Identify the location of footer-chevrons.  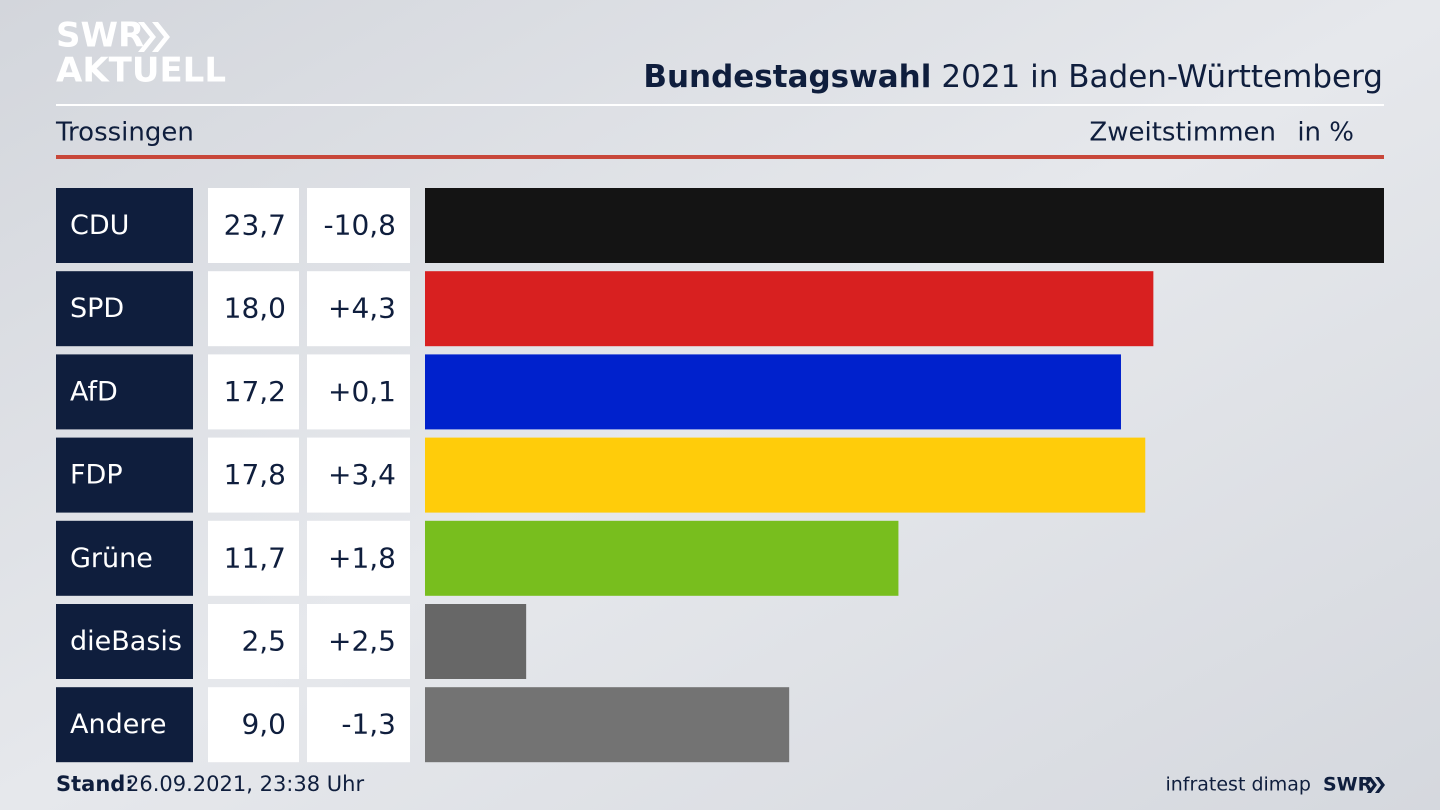
(1376, 785).